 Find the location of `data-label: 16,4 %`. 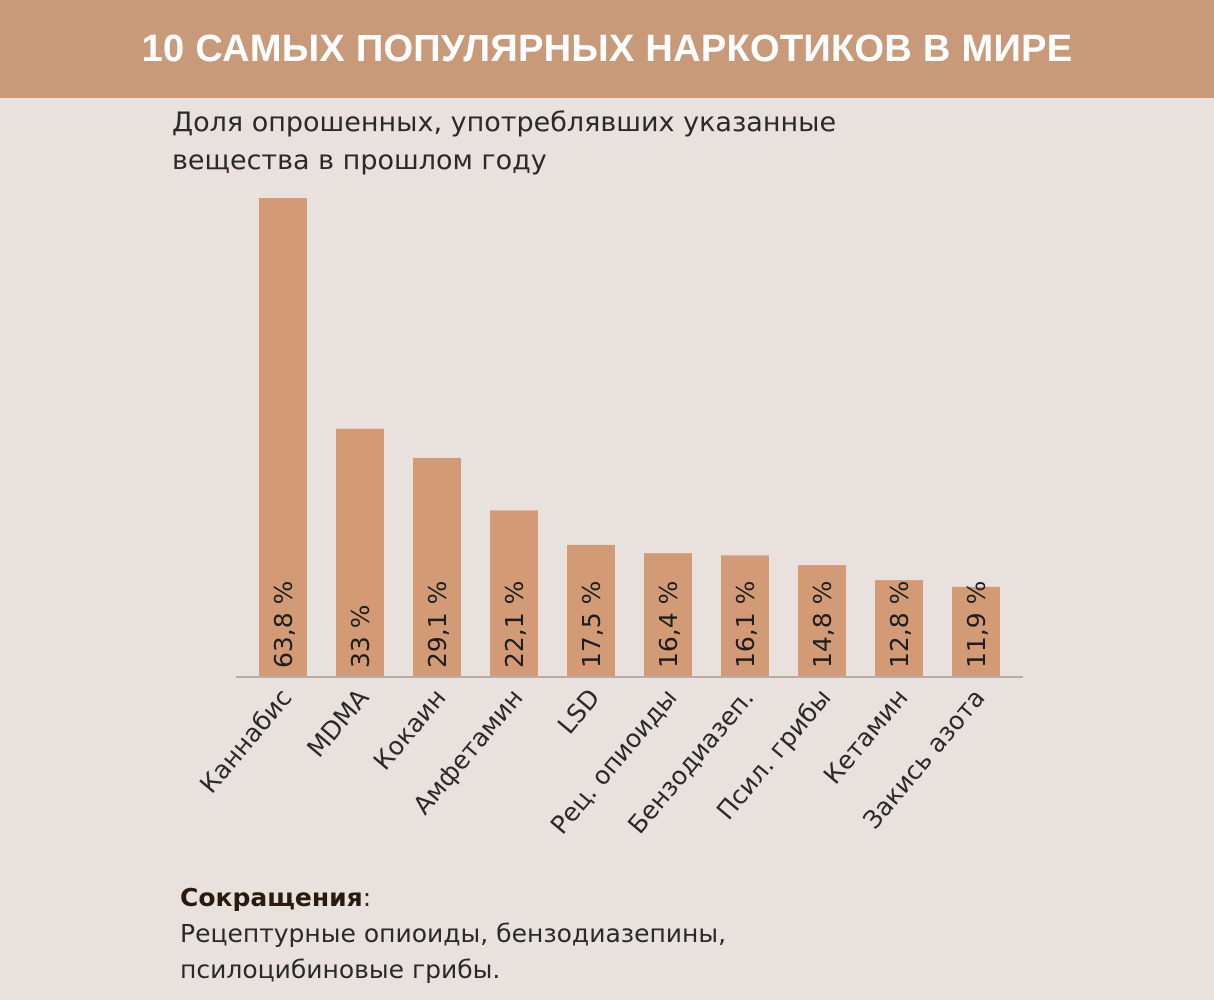

data-label: 16,4 % is located at coordinates (668, 624).